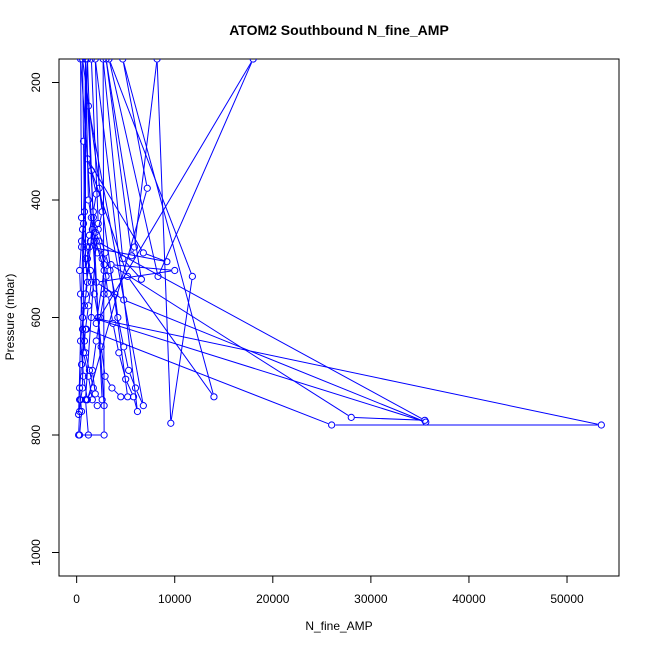  Describe the element at coordinates (44, 319) in the screenshot. I see `y-axis: 200 400 600 800 1000` at that location.